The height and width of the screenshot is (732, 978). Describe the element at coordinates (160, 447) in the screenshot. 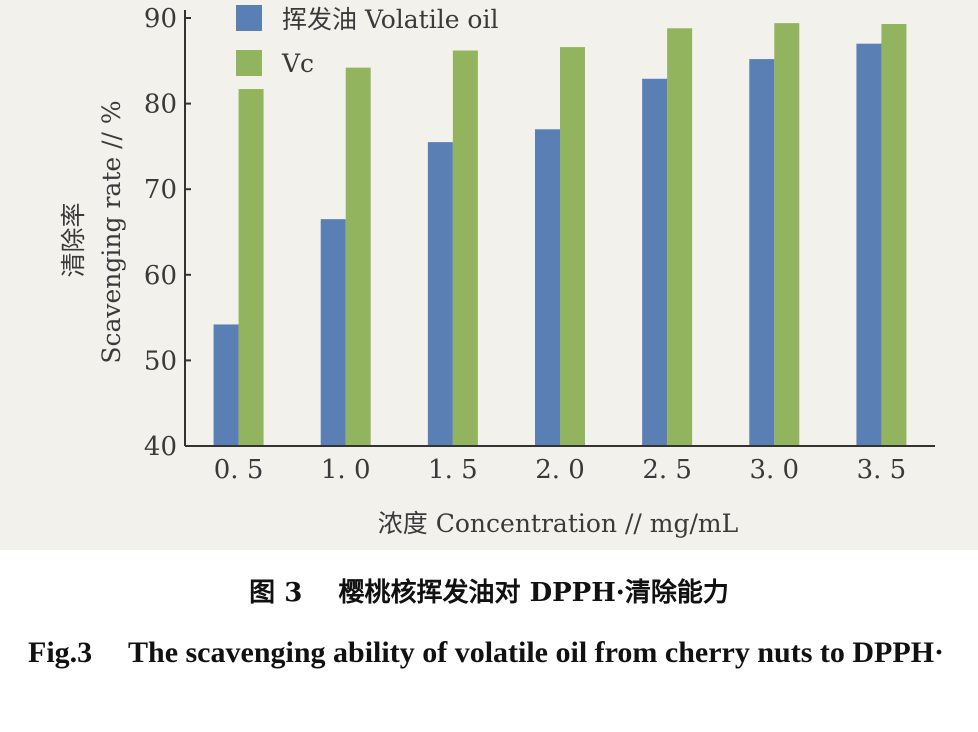

I see `y-tick-label: 40` at that location.